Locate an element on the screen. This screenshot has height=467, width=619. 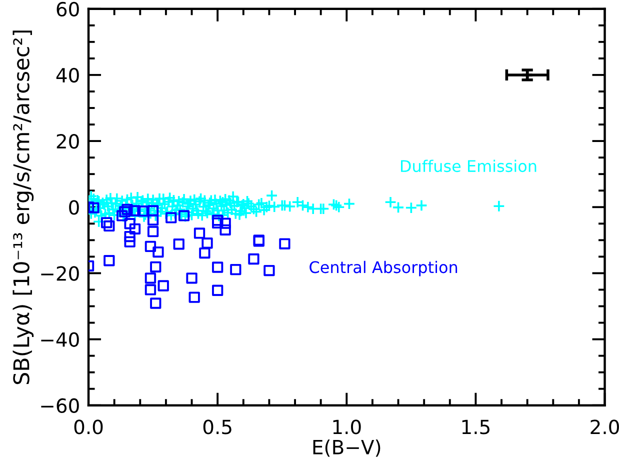
x-tick-label: 0.0 is located at coordinates (88, 427).